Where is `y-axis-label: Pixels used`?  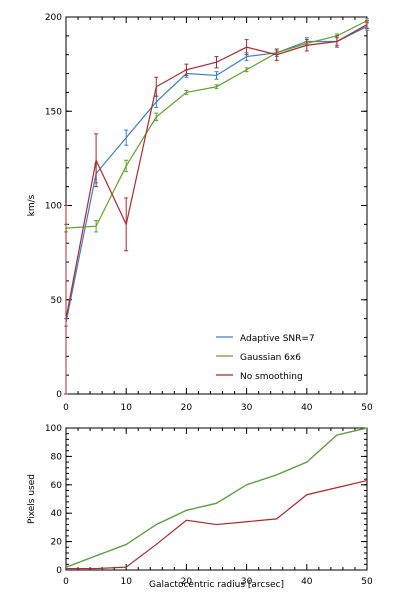 y-axis-label: Pixels used is located at coordinates (32, 499).